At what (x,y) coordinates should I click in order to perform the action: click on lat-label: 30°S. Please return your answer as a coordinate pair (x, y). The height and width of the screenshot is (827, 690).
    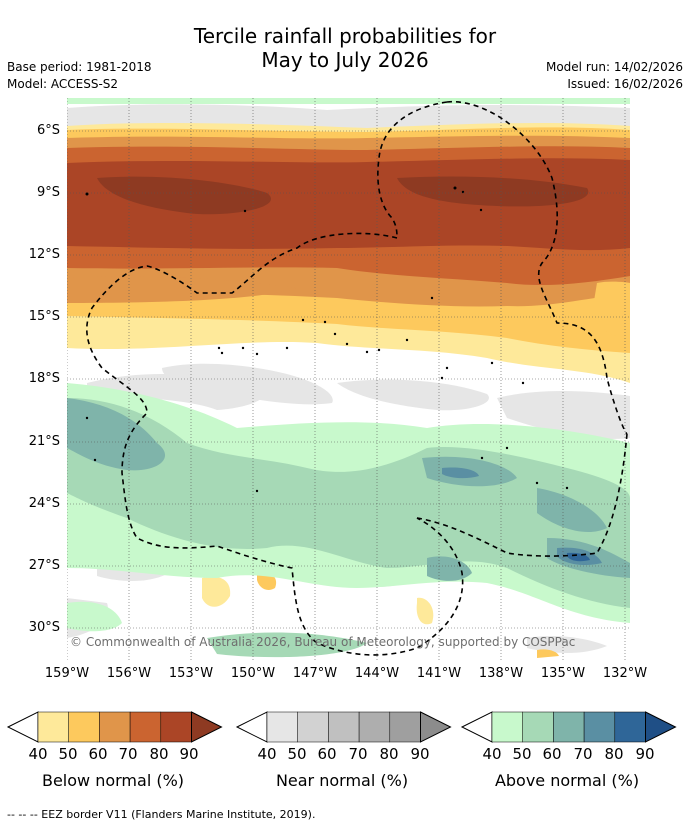
    Looking at the image, I should click on (44, 627).